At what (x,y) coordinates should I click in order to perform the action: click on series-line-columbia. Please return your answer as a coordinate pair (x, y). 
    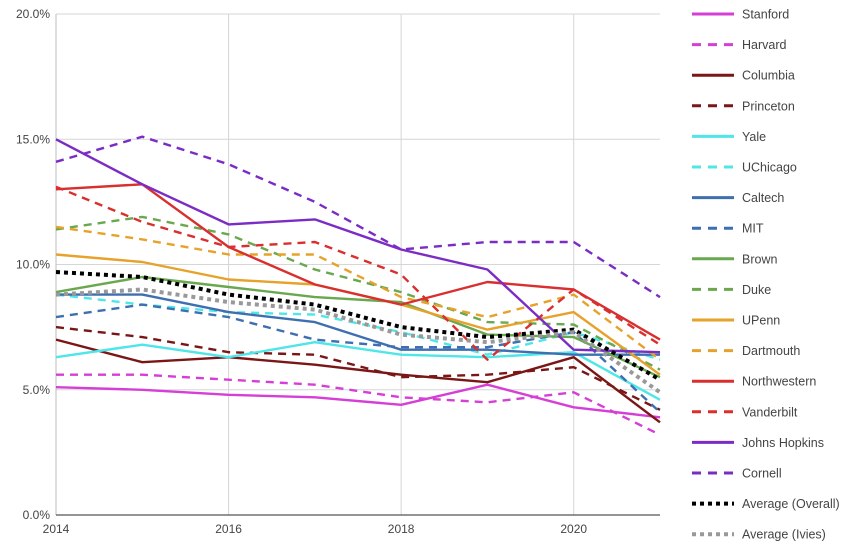
    Looking at the image, I should click on (358, 381).